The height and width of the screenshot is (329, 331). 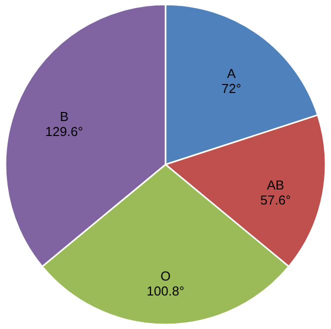 What do you see at coordinates (275, 200) in the screenshot?
I see `data-label: 57.6°` at bounding box center [275, 200].